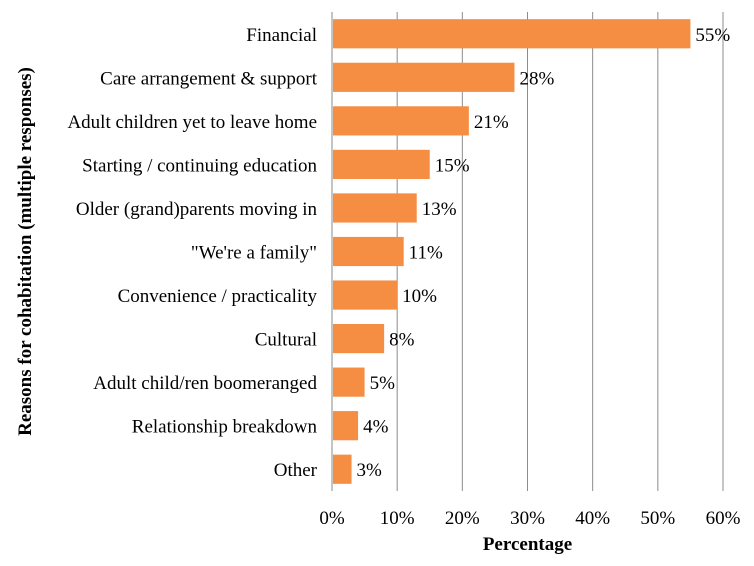 This screenshot has width=754, height=566. I want to click on x-tick-labels: 0% 10% 20% 30% 40% 50% 60%, so click(529, 518).